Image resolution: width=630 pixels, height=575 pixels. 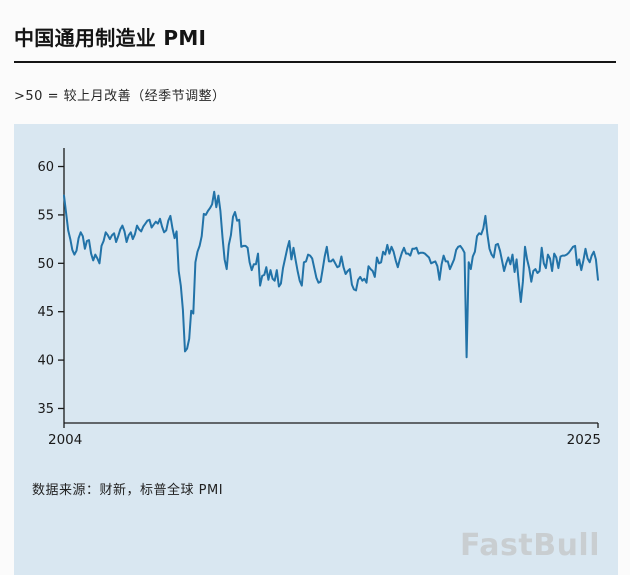 What do you see at coordinates (128, 490) in the screenshot?
I see `source-note: 数据来源：财新，标普全球 PMI` at bounding box center [128, 490].